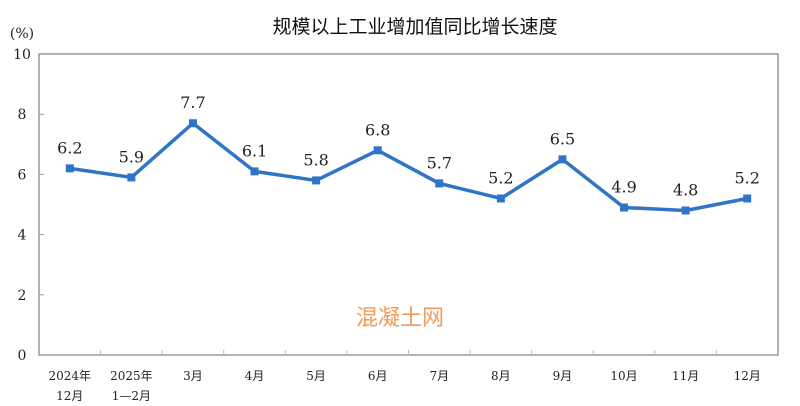 This screenshot has width=800, height=406. Describe the element at coordinates (439, 162) in the screenshot. I see `data-label: 5.7` at that location.